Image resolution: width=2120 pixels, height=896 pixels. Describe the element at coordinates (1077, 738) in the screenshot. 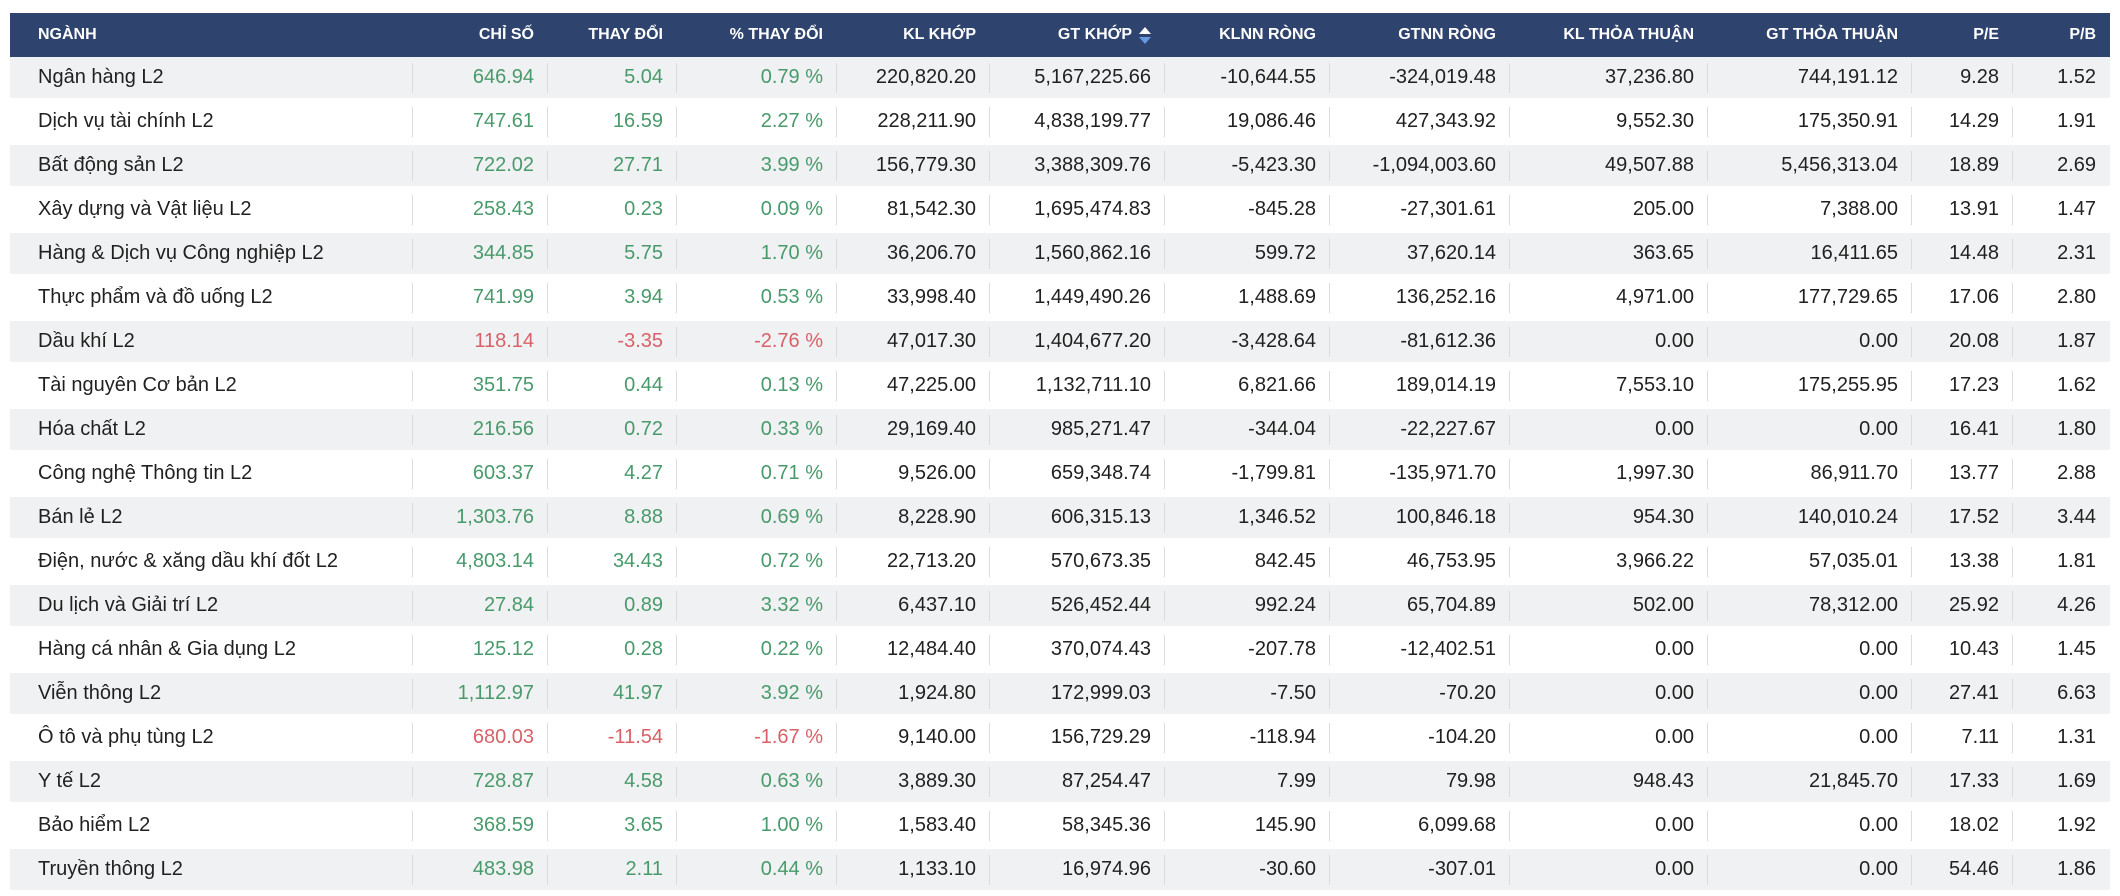

I see `gt-khop-cell: 156,729.29` at that location.